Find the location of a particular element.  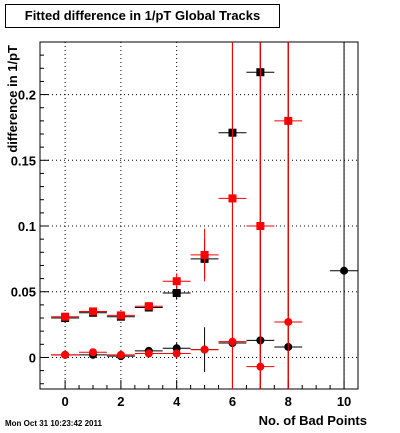

chart-title: Fitted difference in 1/pT Global Tracks is located at coordinates (142, 15).